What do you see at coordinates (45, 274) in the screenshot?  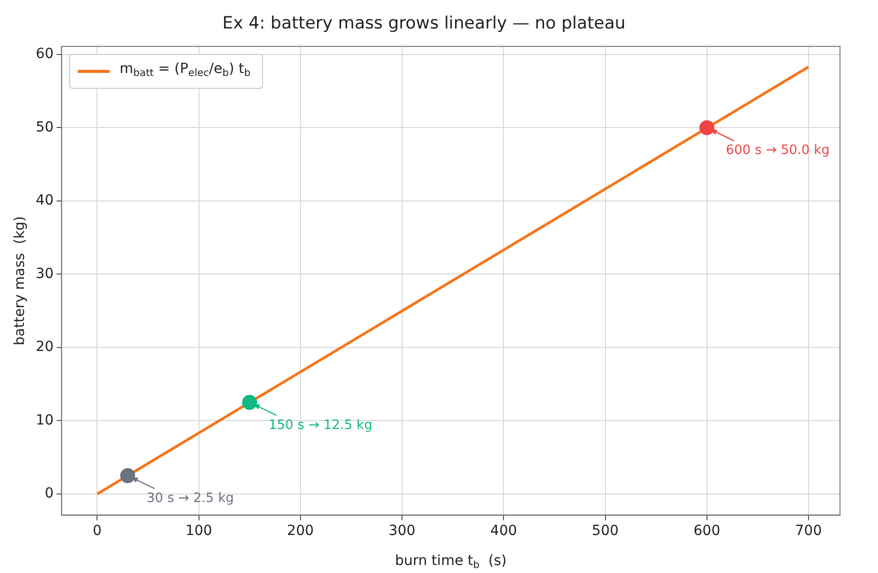 I see `y-tick-label: 30` at bounding box center [45, 274].